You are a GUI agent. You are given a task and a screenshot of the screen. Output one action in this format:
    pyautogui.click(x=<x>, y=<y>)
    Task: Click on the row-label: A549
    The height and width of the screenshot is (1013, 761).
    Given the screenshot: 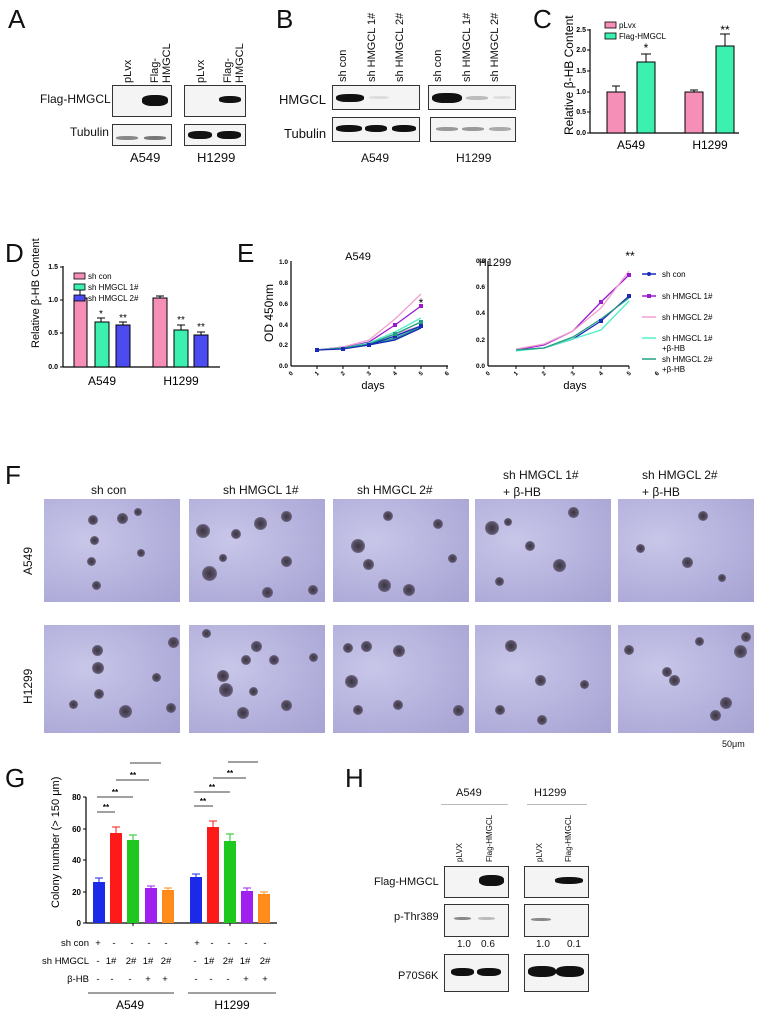 What is the action you would take?
    pyautogui.click(x=28, y=560)
    